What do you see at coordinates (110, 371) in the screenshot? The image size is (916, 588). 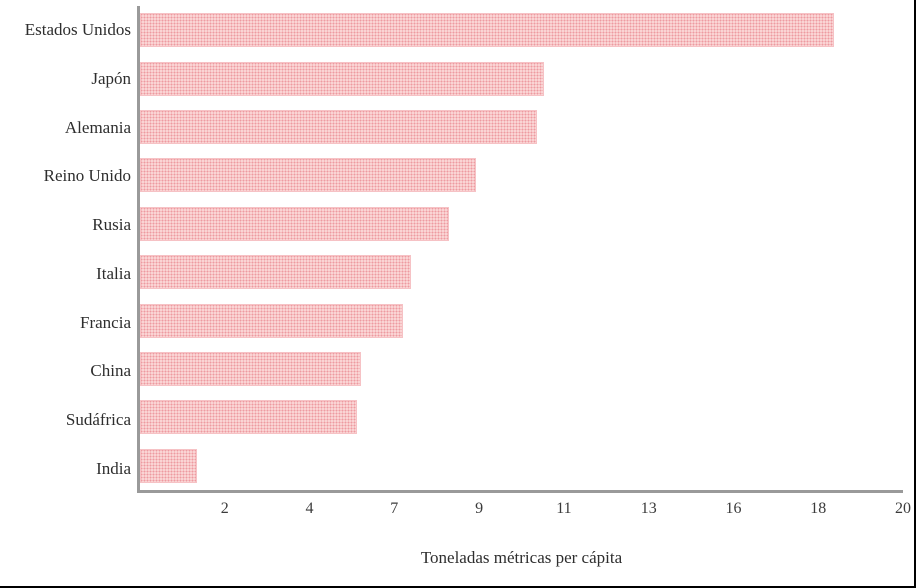 I see `category-label: China` at bounding box center [110, 371].